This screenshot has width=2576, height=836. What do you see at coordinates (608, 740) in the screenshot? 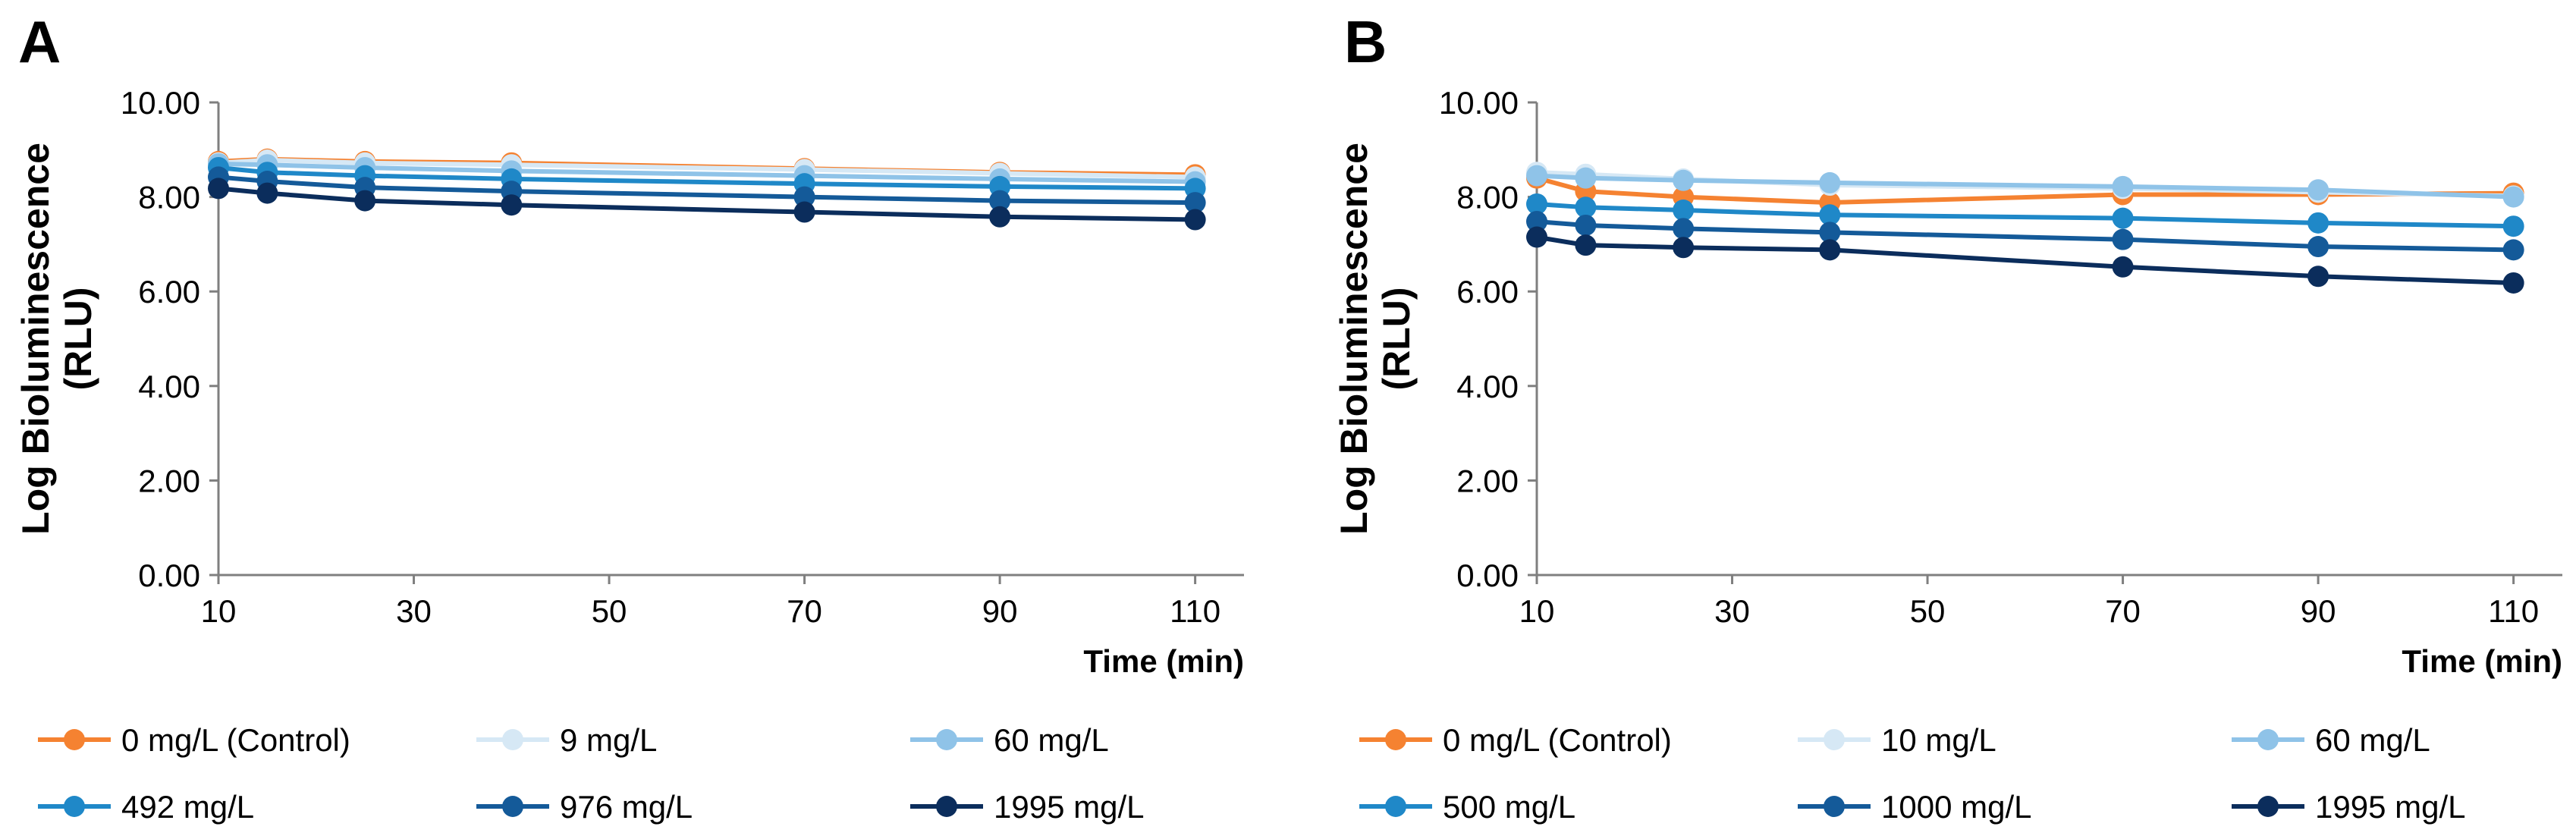
I see `legend-label: 9 mg/L` at bounding box center [608, 740].